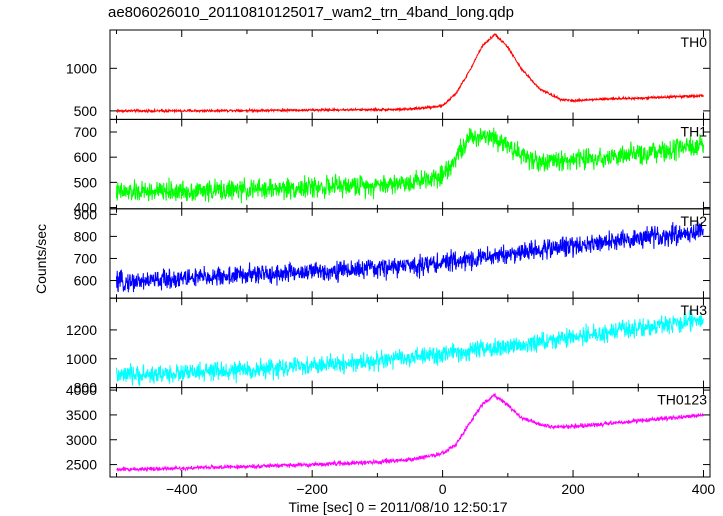 The image size is (723, 516). I want to click on series-line-th3, so click(410, 348).